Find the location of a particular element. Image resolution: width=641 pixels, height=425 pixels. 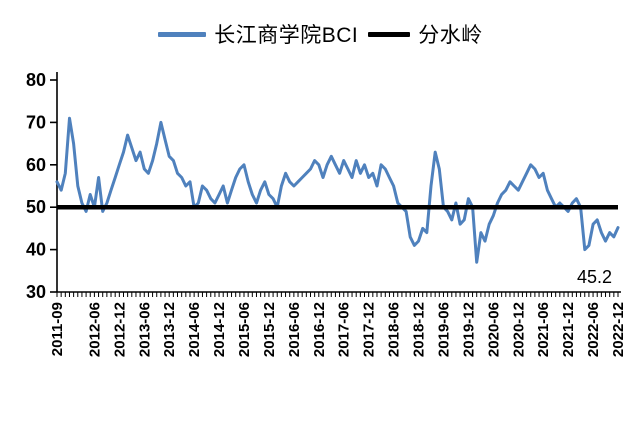

last-value-label: 45.2 is located at coordinates (594, 277).